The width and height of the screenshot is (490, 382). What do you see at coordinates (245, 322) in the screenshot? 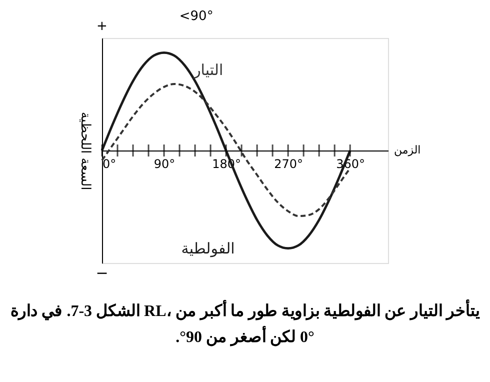
I see `text: الشكل 3-7. في دارة RL، يتأخر التيار عن الفولطية بزاوية طور ما أكبر من 0° لكن أصغر من 90°.` at bounding box center [245, 322].